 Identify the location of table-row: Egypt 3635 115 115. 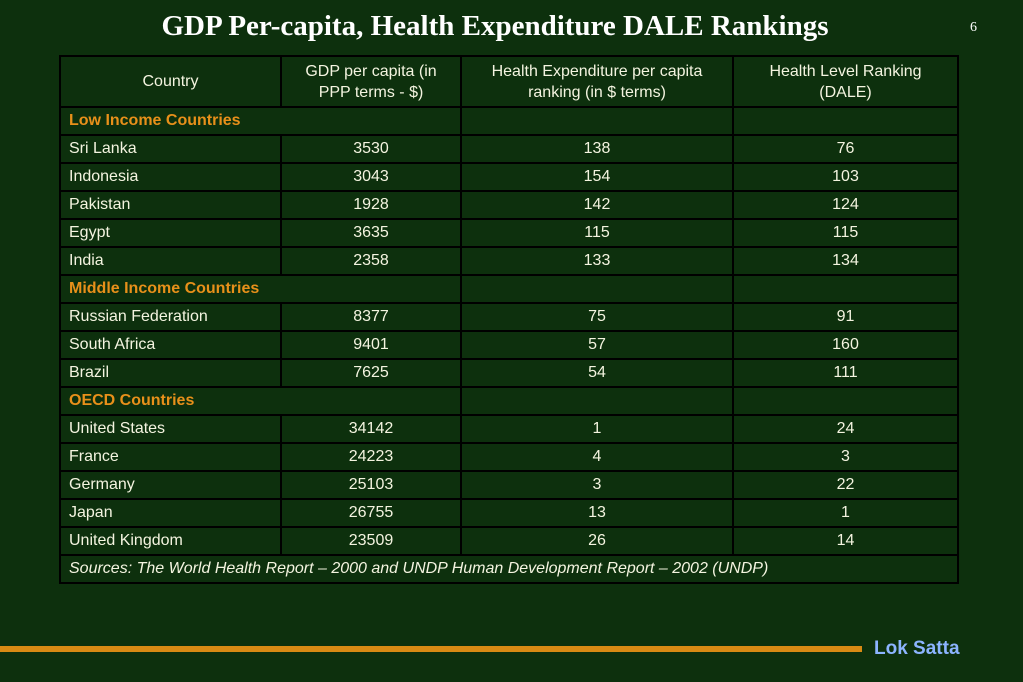
(509, 233).